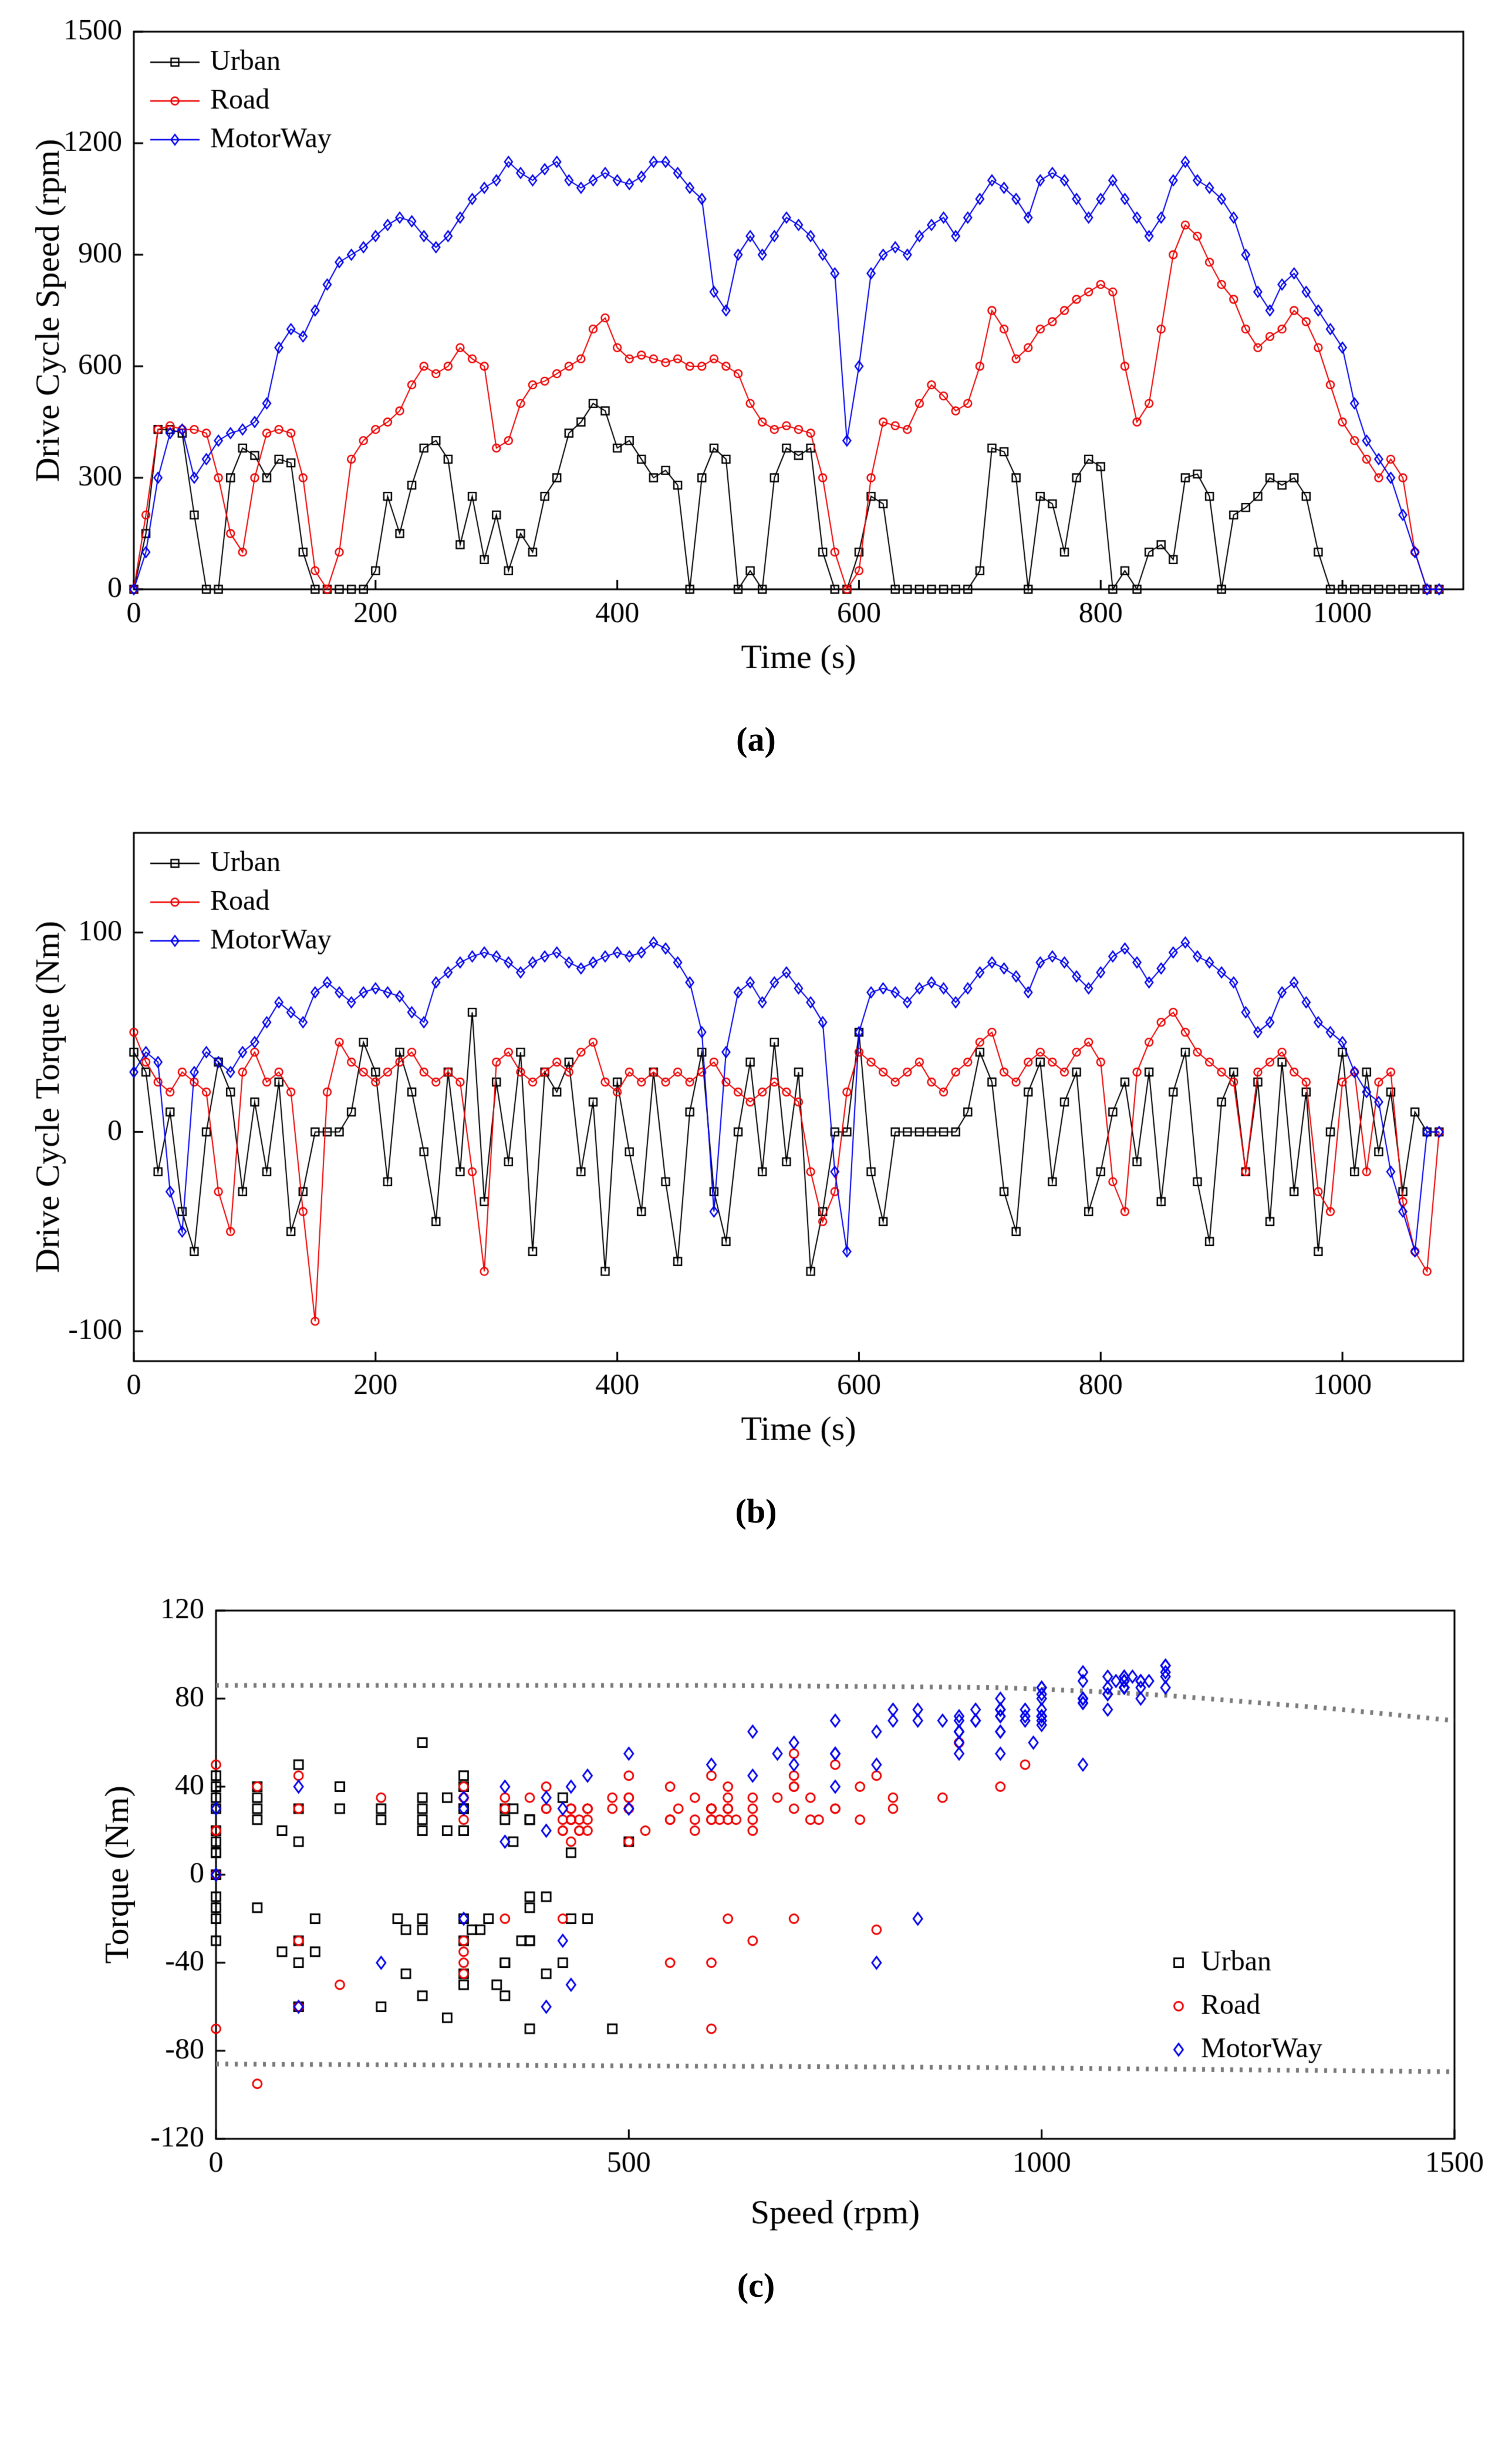  What do you see at coordinates (756, 739) in the screenshot?
I see `caption-a: (a)` at bounding box center [756, 739].